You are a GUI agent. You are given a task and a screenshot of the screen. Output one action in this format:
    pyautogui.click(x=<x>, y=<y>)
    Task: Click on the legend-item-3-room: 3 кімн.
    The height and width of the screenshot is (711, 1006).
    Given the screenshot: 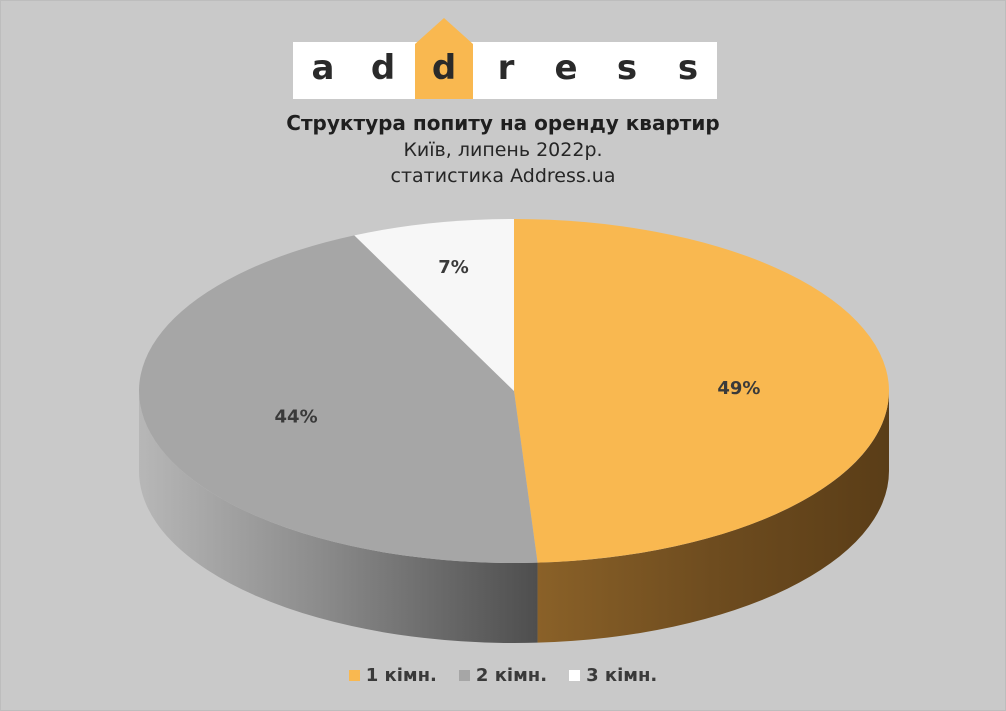 What is the action you would take?
    pyautogui.click(x=613, y=675)
    